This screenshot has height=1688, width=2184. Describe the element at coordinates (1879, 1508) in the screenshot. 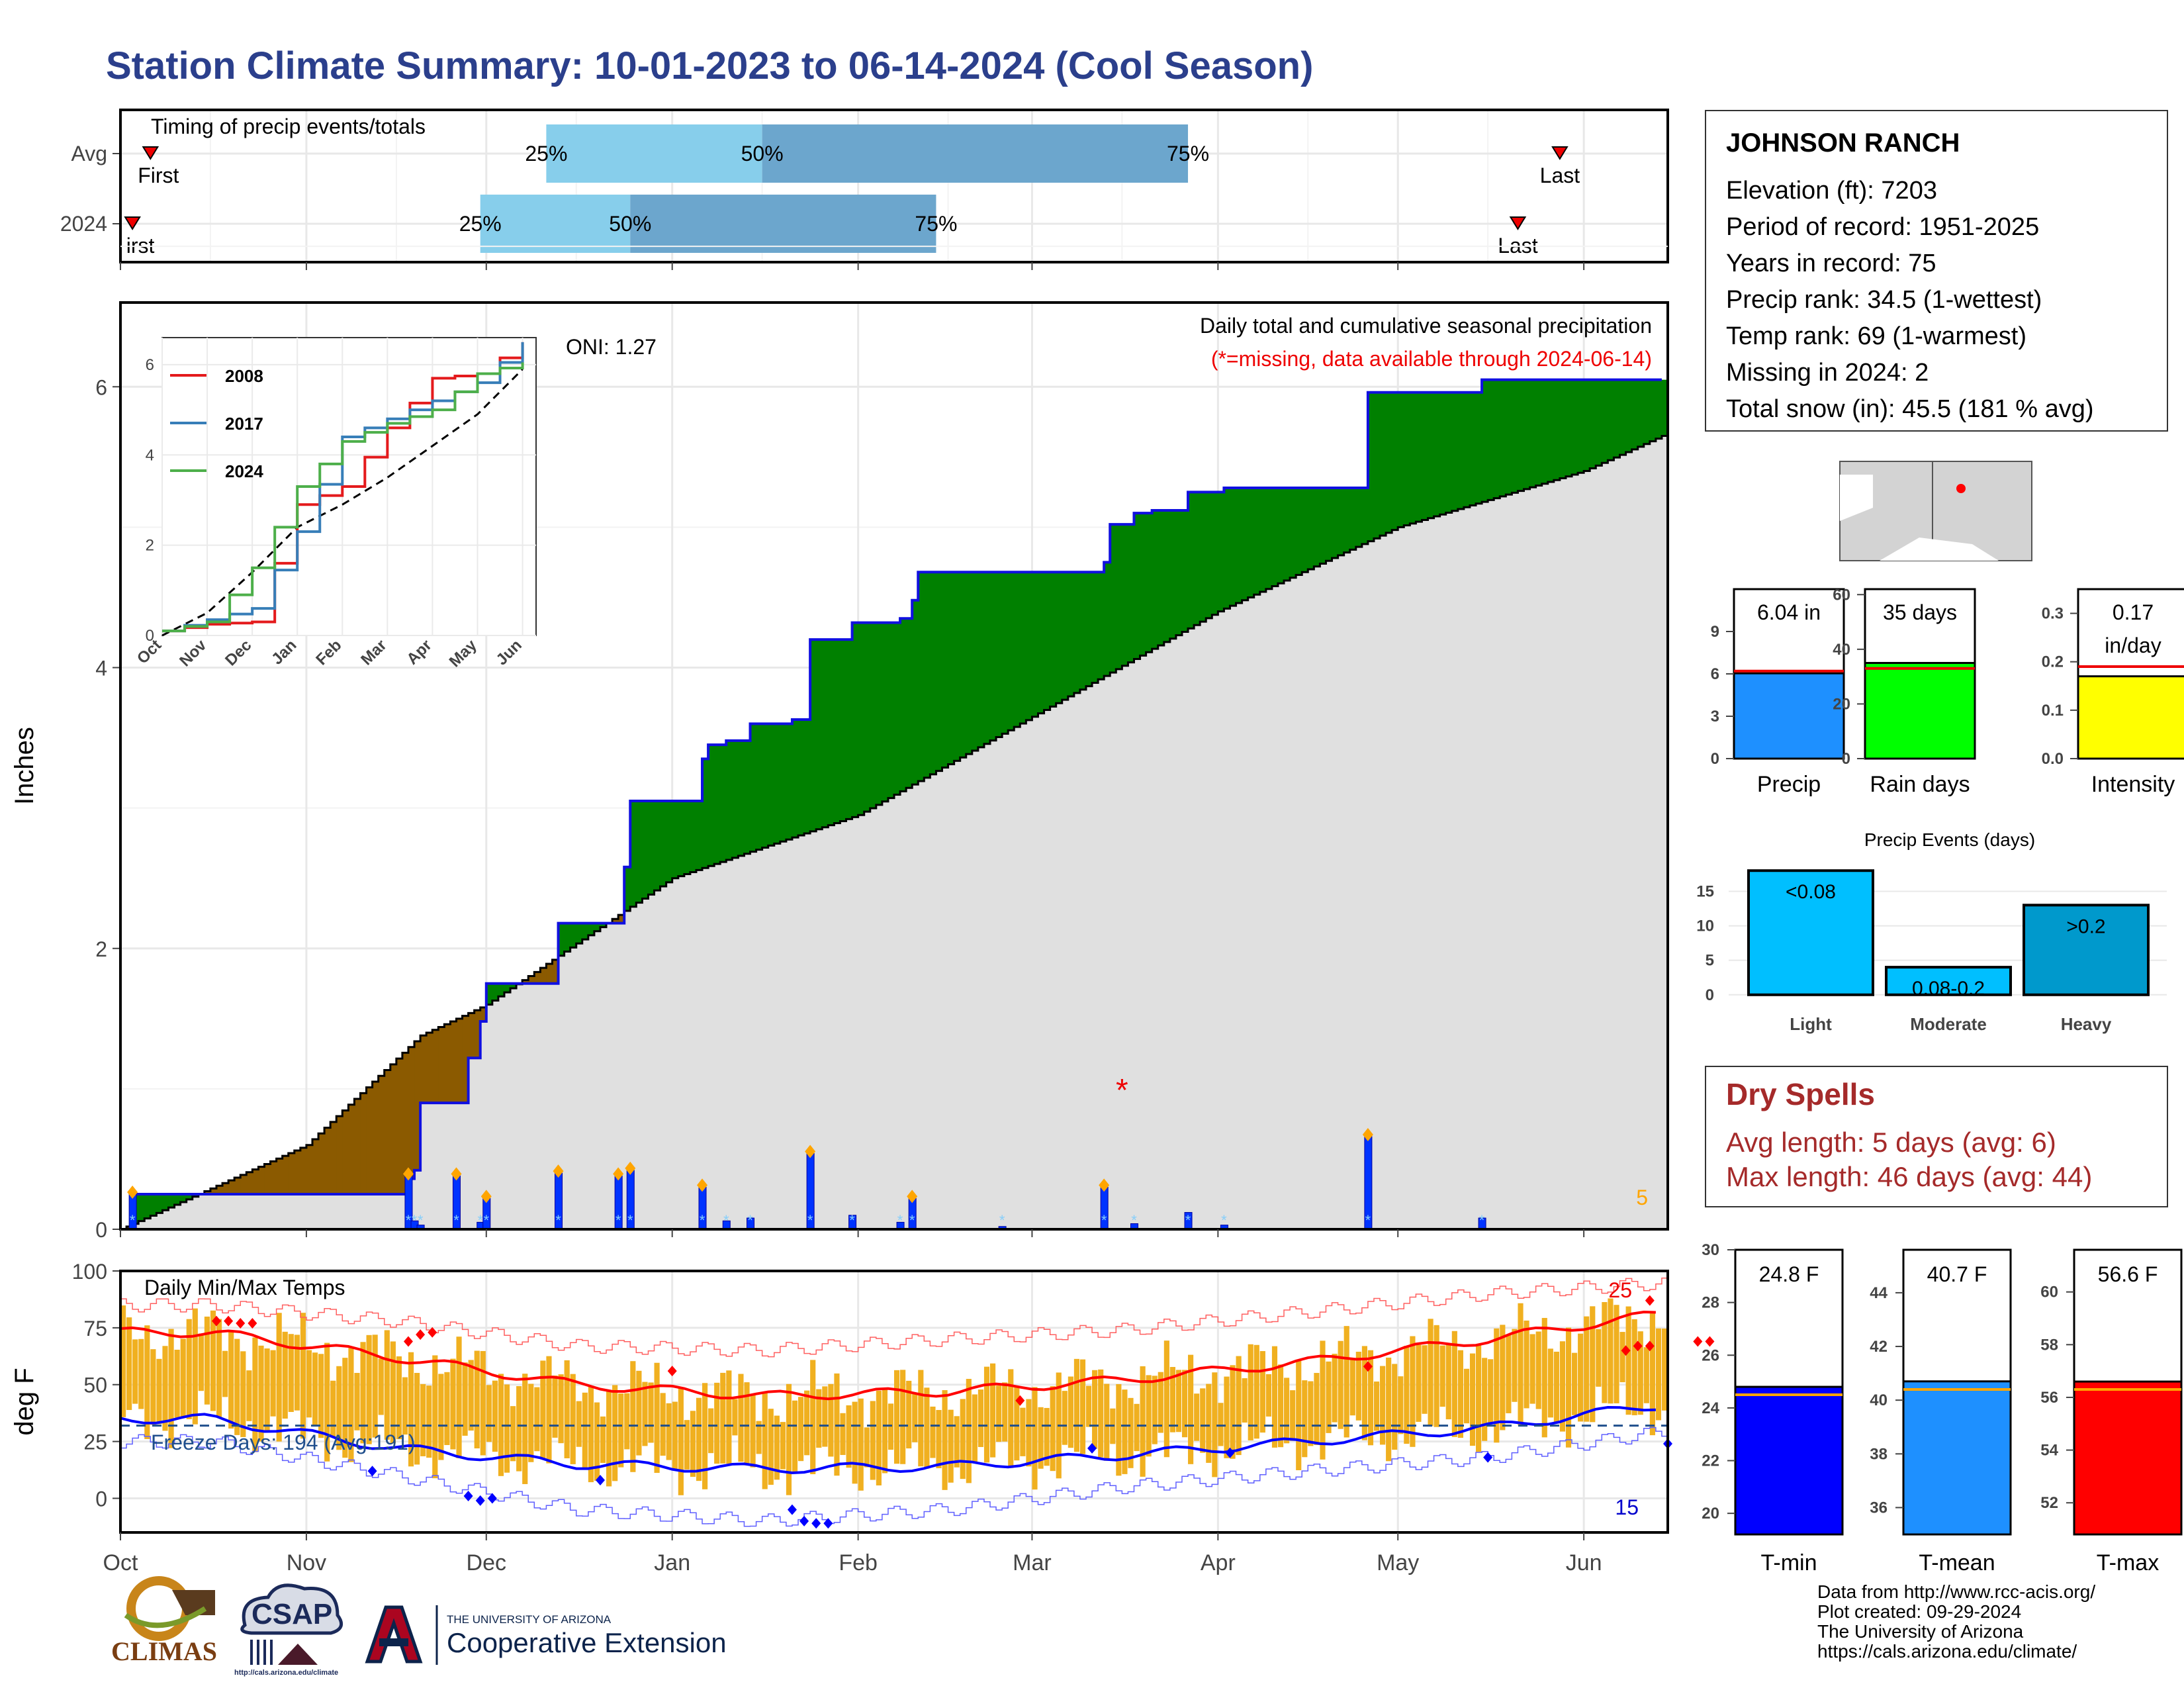

I see `tmean-ytick-label: 36` at that location.